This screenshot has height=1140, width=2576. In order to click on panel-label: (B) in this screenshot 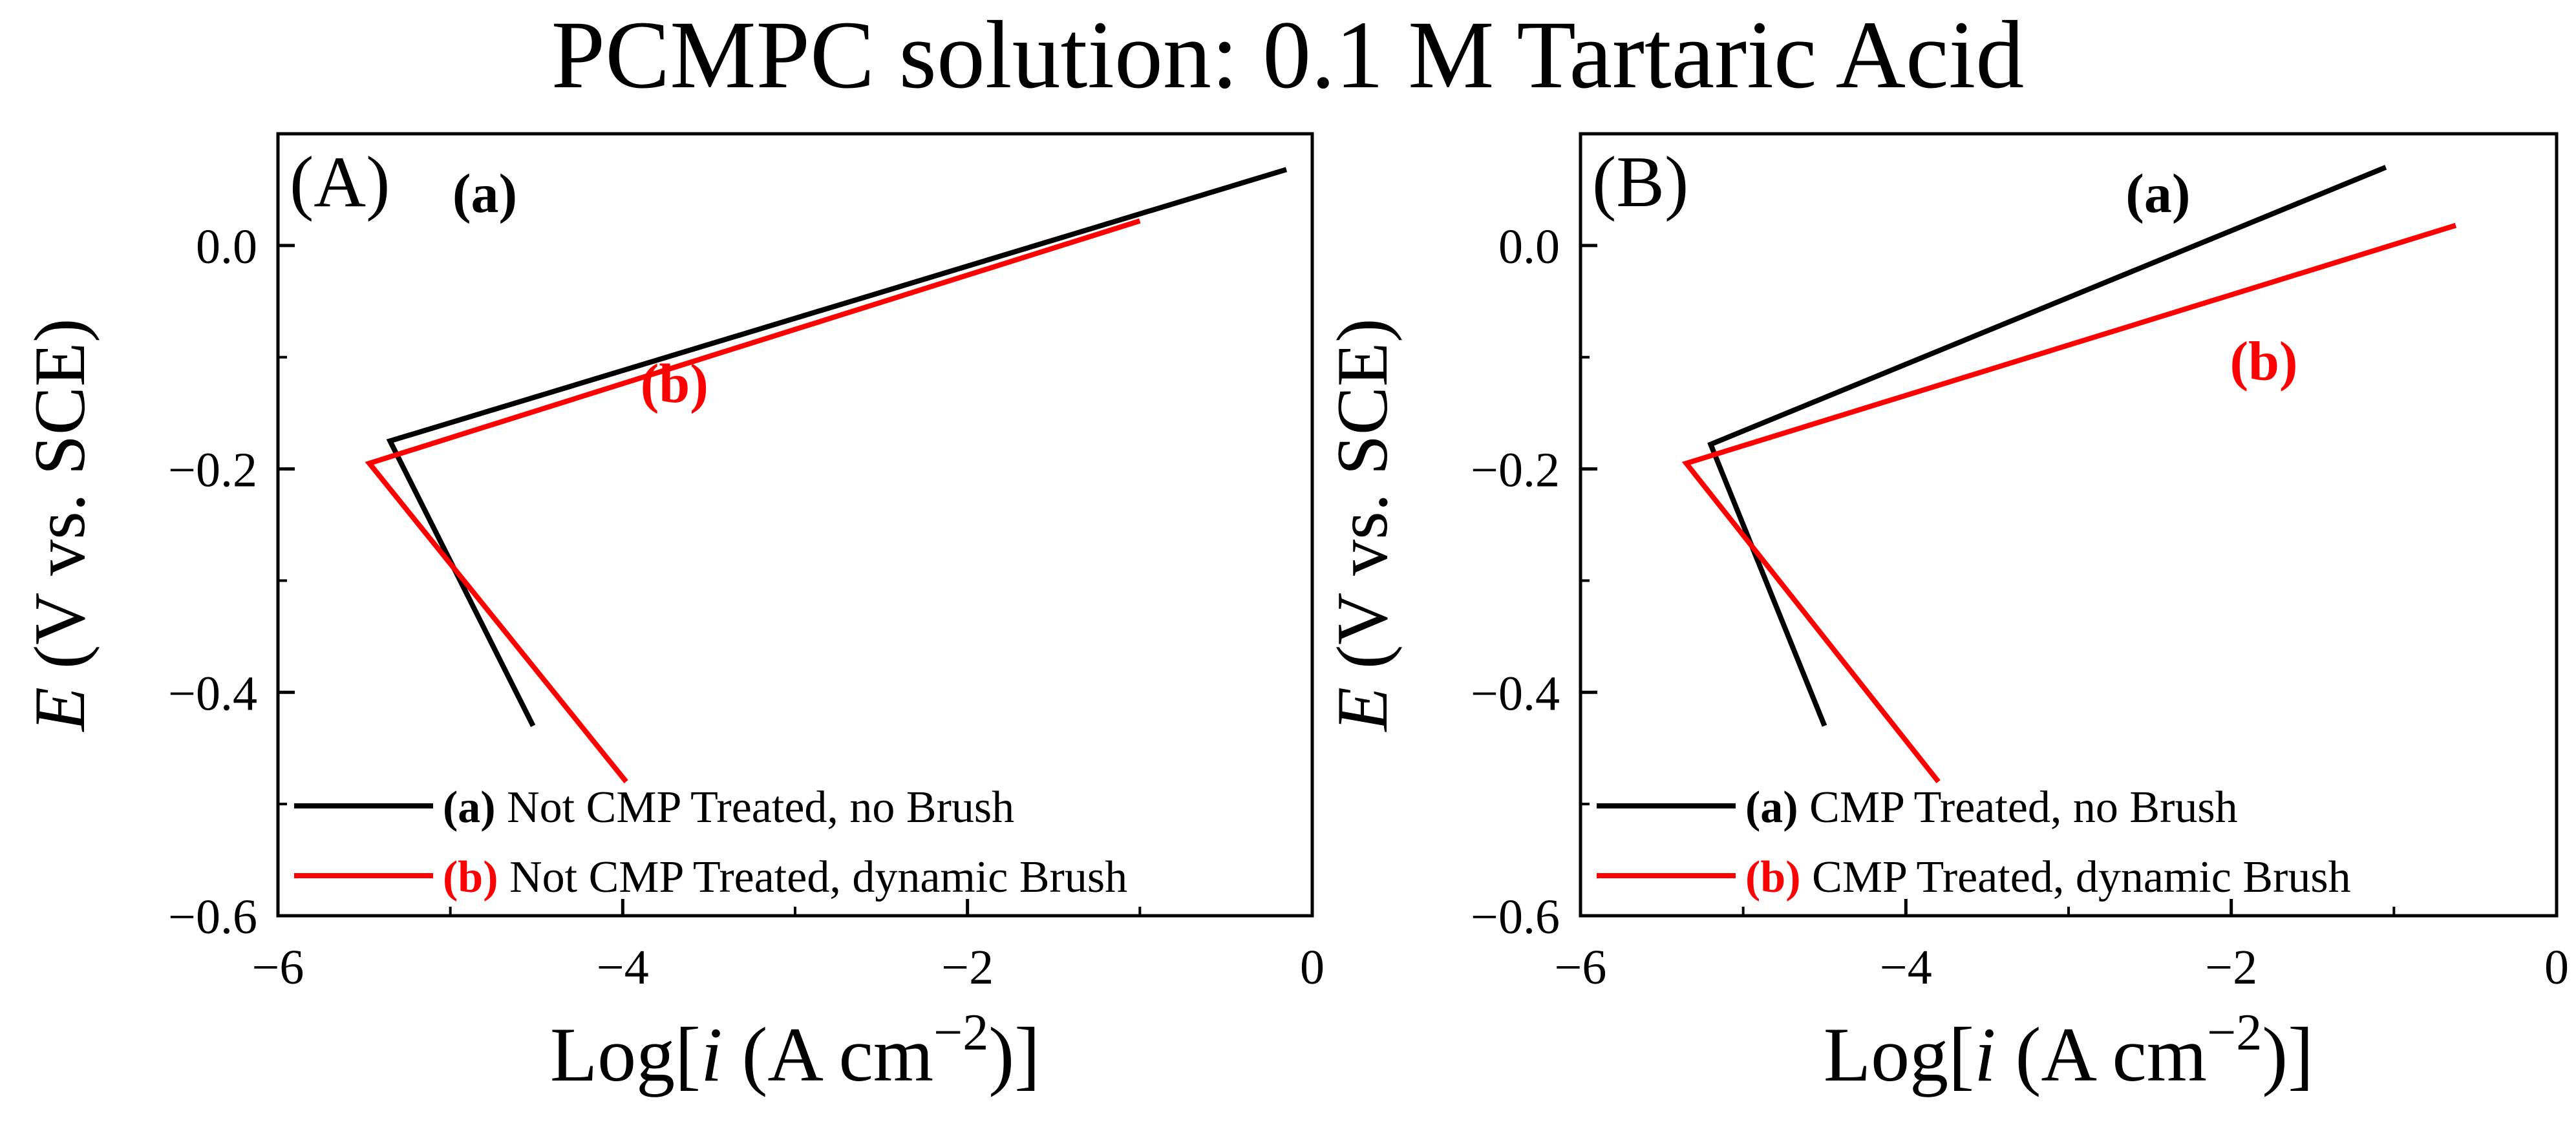, I will do `click(1640, 182)`.